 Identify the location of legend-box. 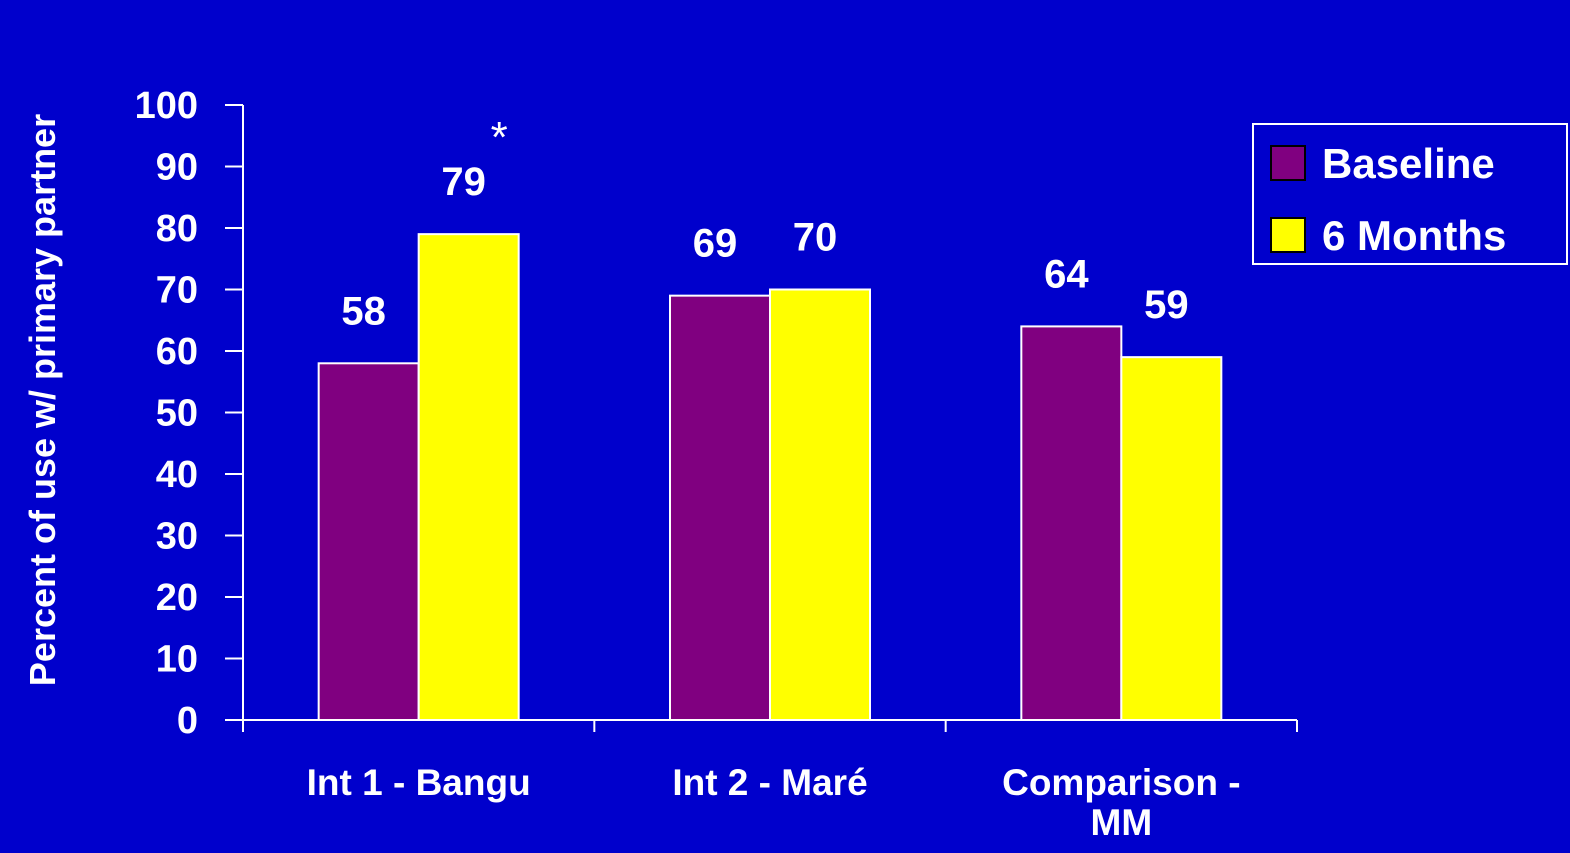
(1410, 194).